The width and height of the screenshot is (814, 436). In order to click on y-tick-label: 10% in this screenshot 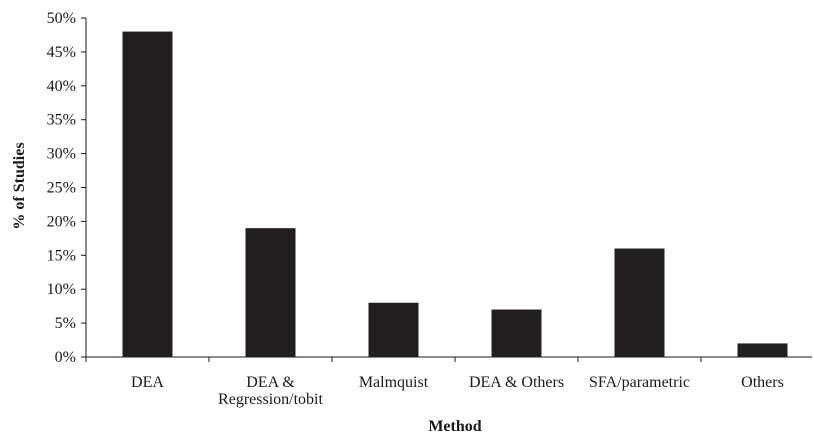, I will do `click(61, 289)`.